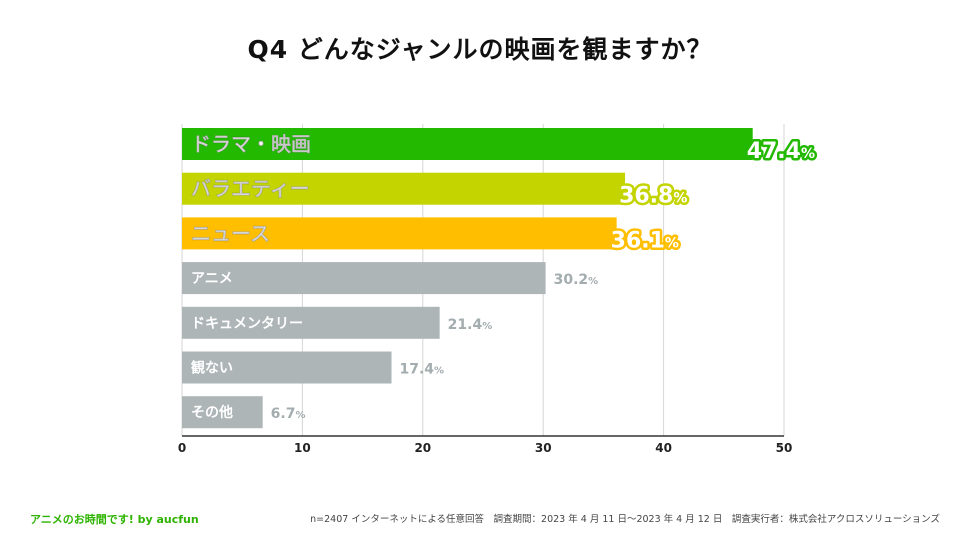  Describe the element at coordinates (114, 519) in the screenshot. I see `footer-brand: アニメのお時間です! by aucfun` at that location.